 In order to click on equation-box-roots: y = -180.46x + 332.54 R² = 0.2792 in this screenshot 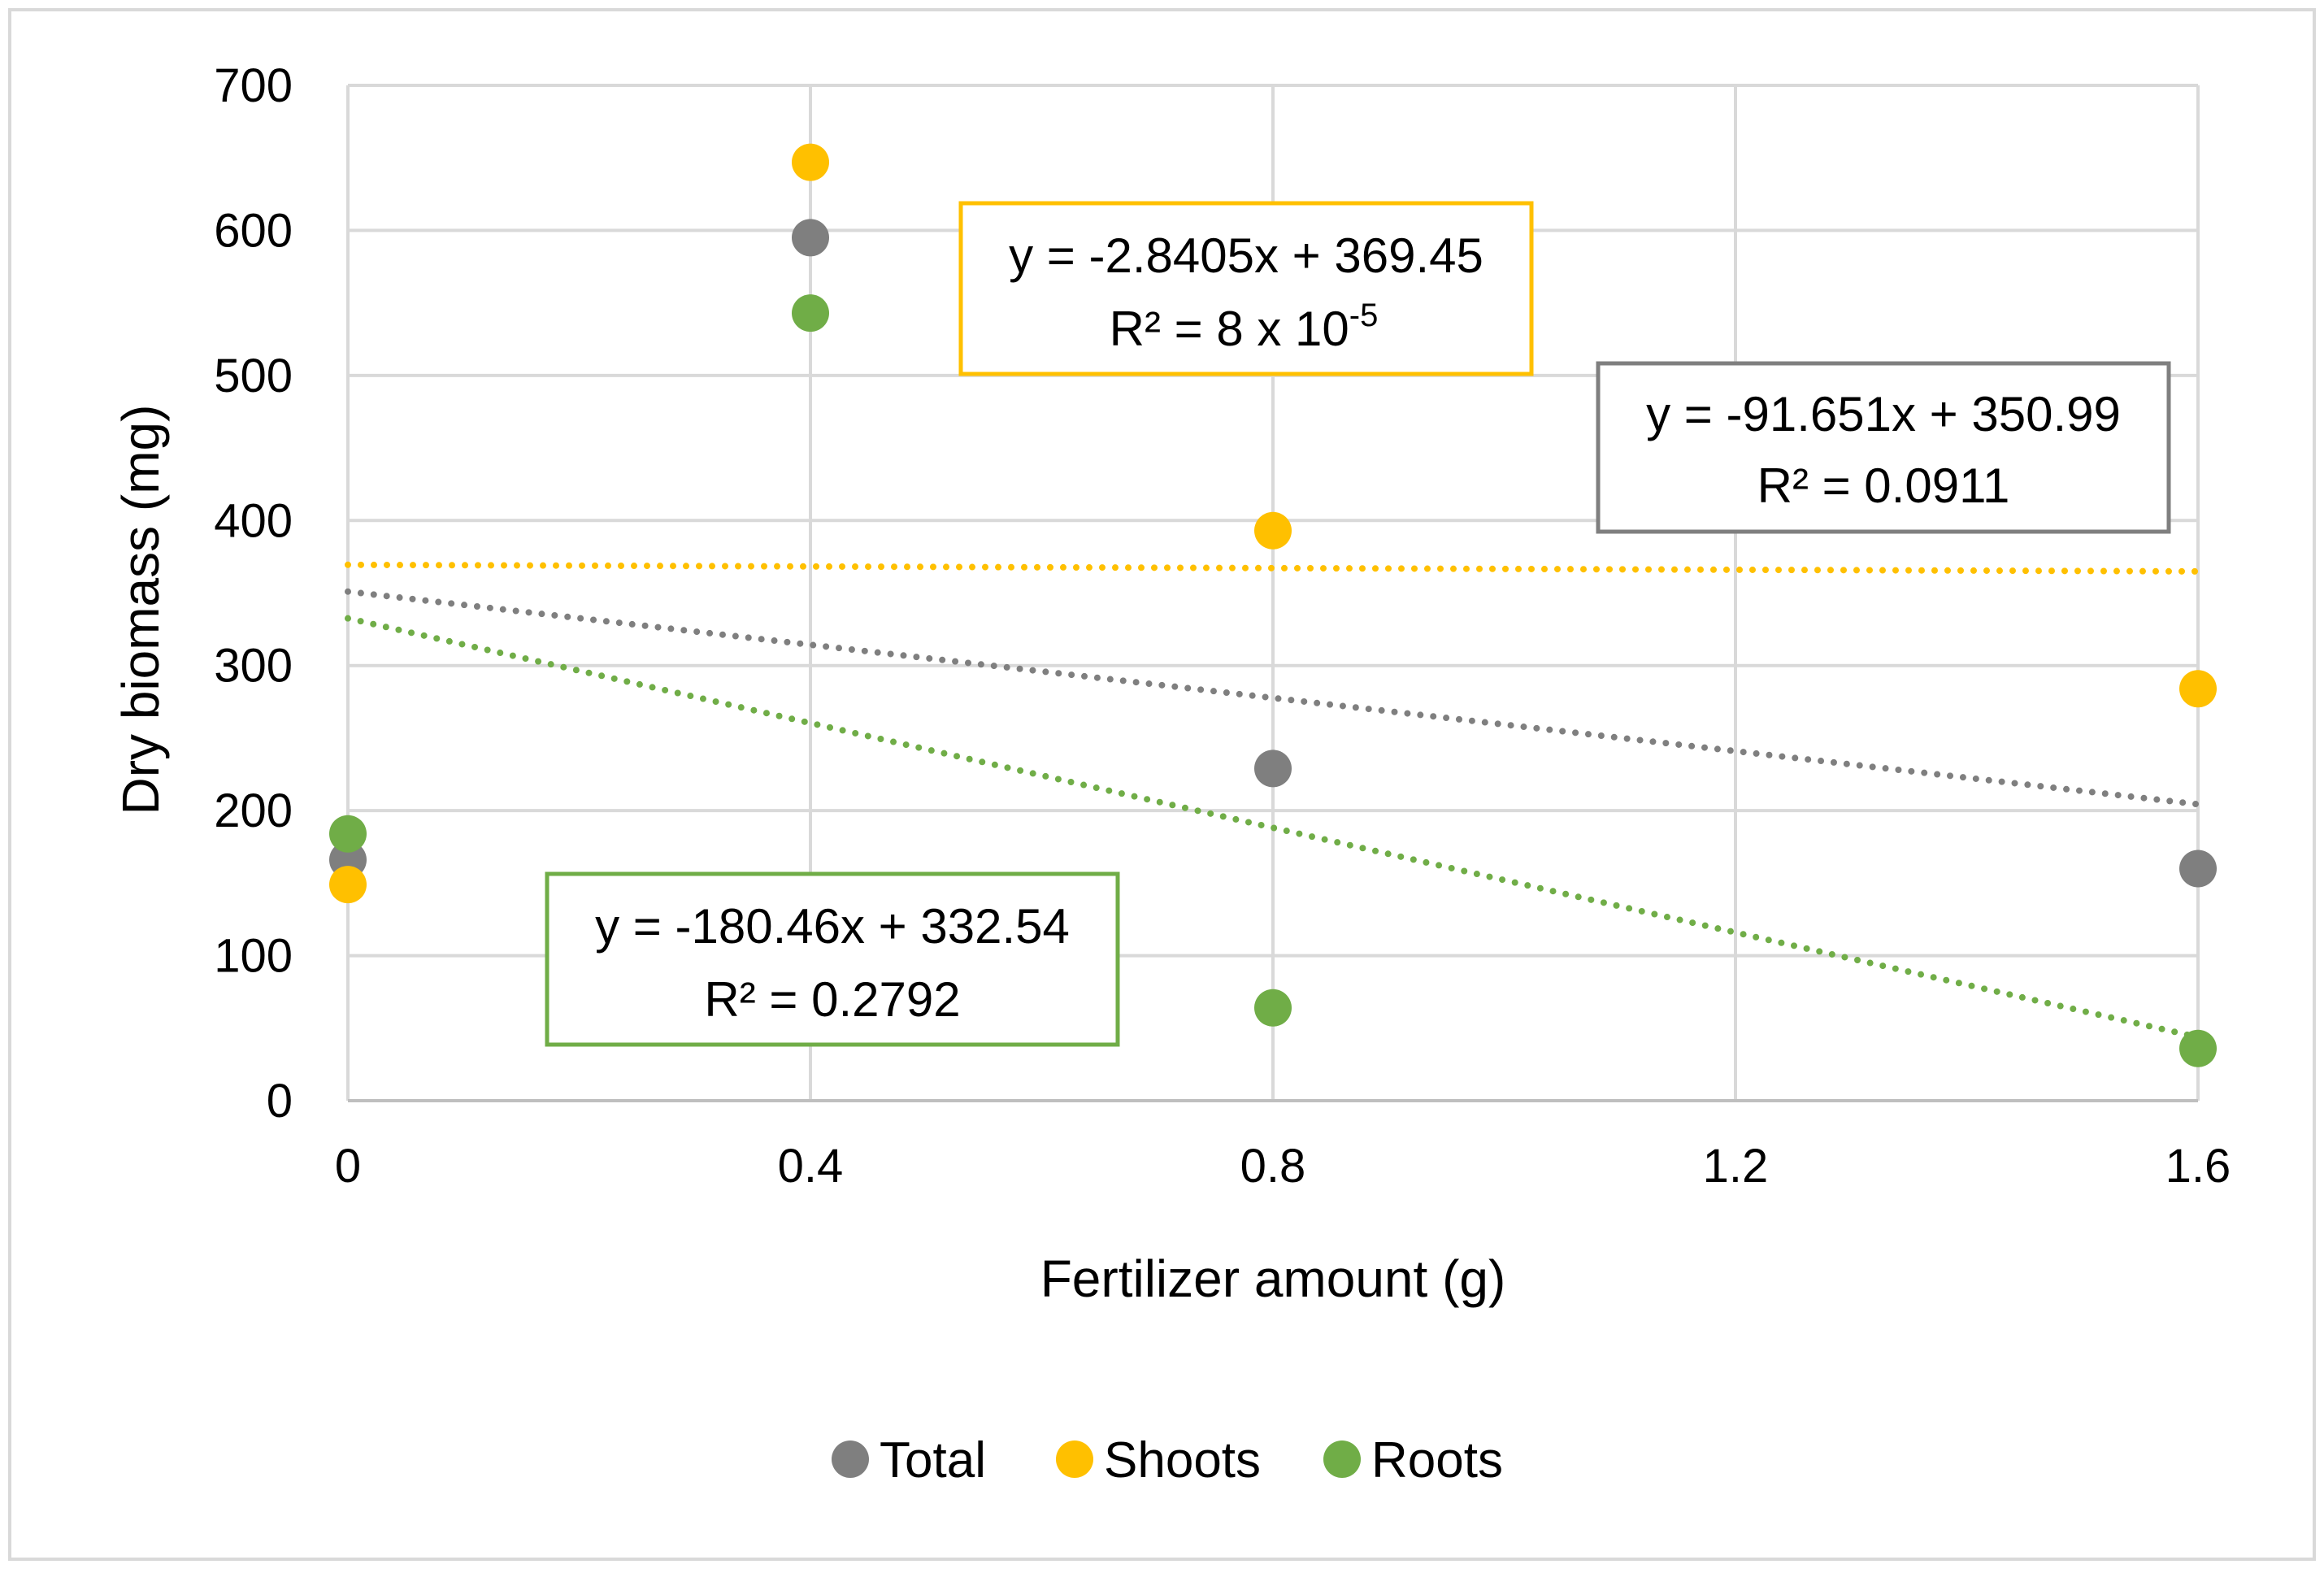, I will do `click(832, 959)`.